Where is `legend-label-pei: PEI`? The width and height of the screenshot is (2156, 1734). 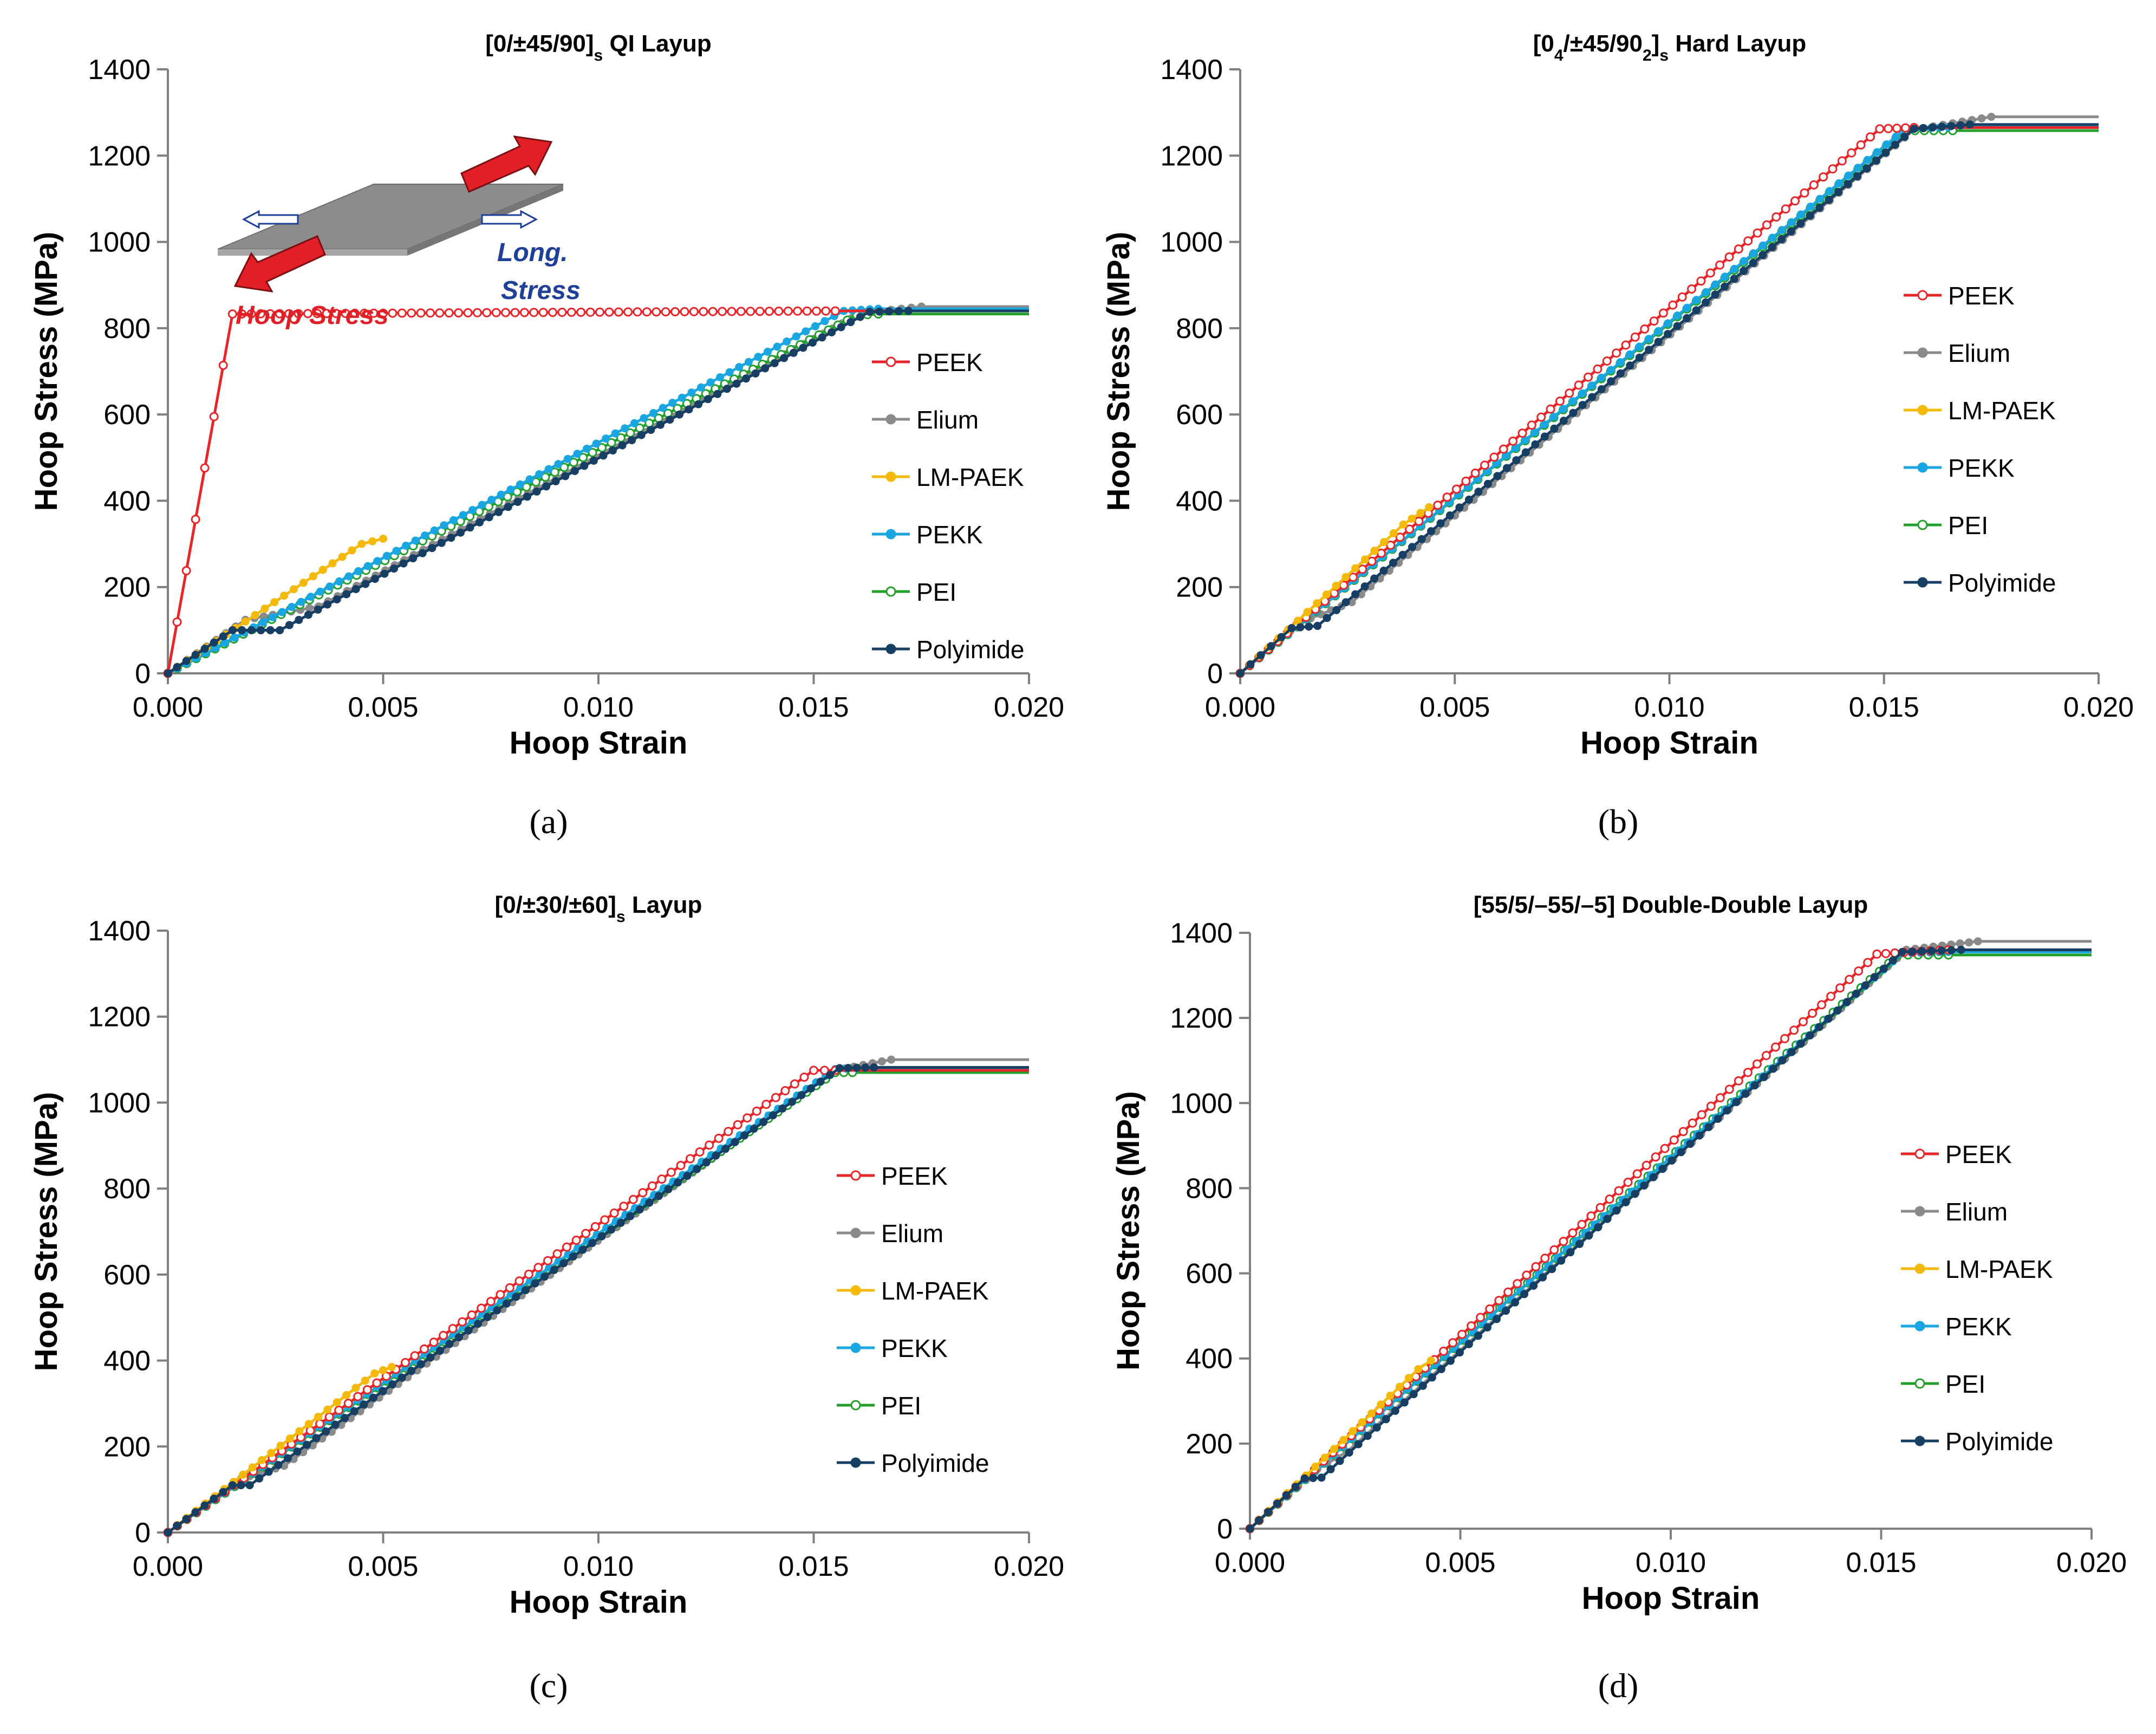 legend-label-pei: PEI is located at coordinates (1968, 525).